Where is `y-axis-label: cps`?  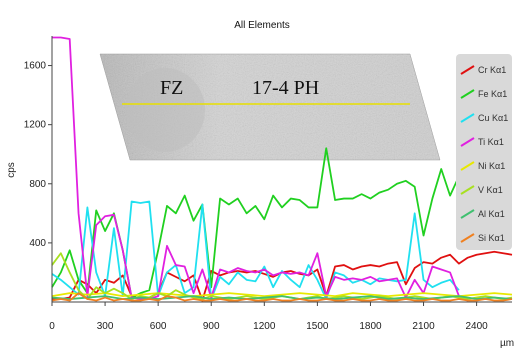
y-axis-label: cps is located at coordinates (11, 170).